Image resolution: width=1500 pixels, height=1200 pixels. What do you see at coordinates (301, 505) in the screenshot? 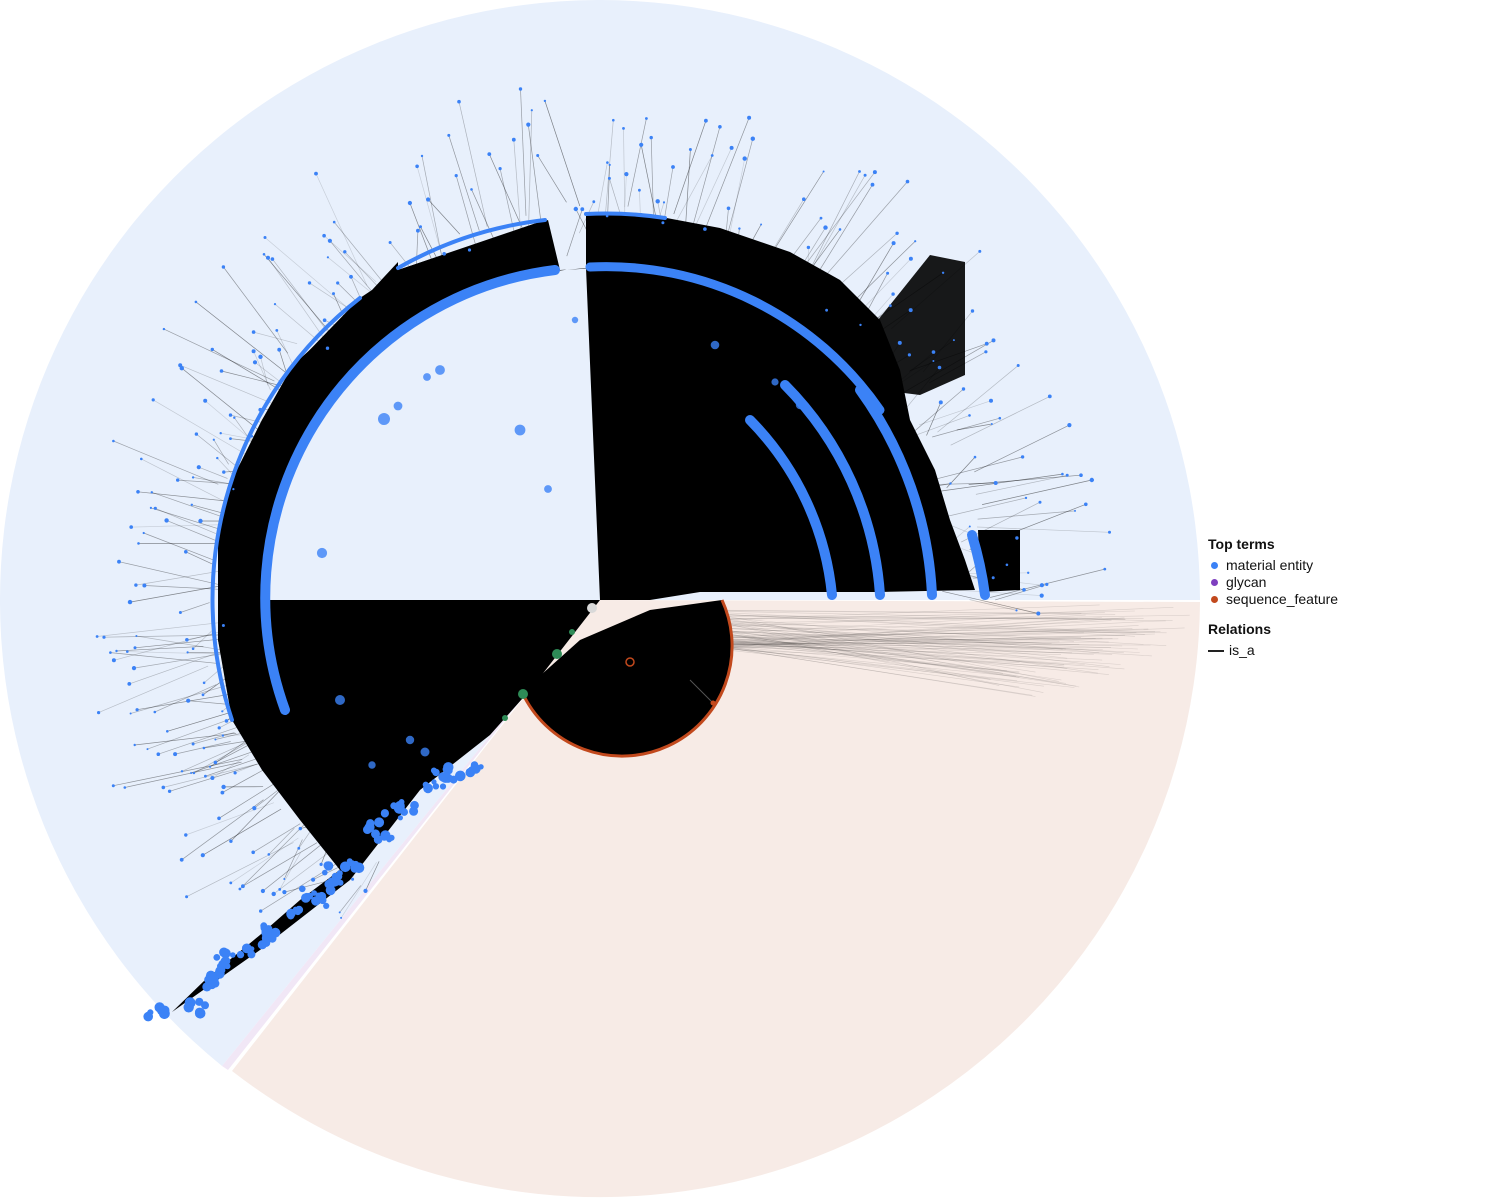
I see `edge-wedge-left` at bounding box center [301, 505].